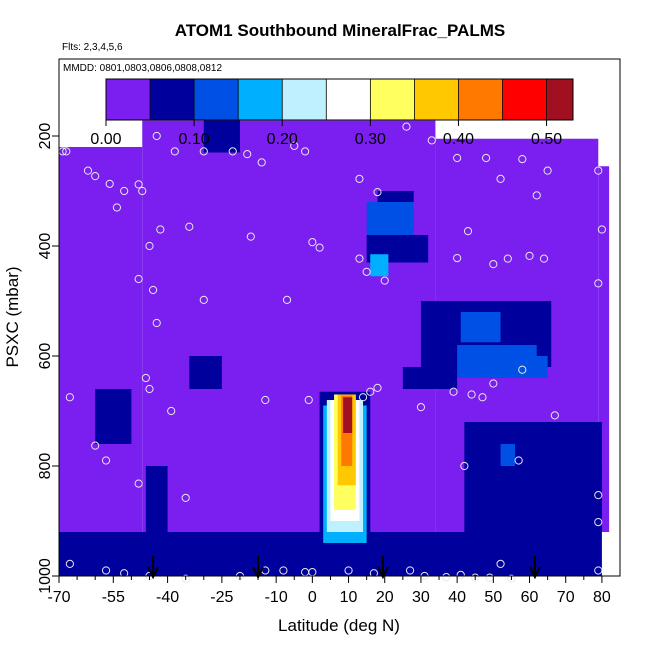 The image size is (650, 650). I want to click on y-axis: 200 400 600 800 1000, so click(48, 358).